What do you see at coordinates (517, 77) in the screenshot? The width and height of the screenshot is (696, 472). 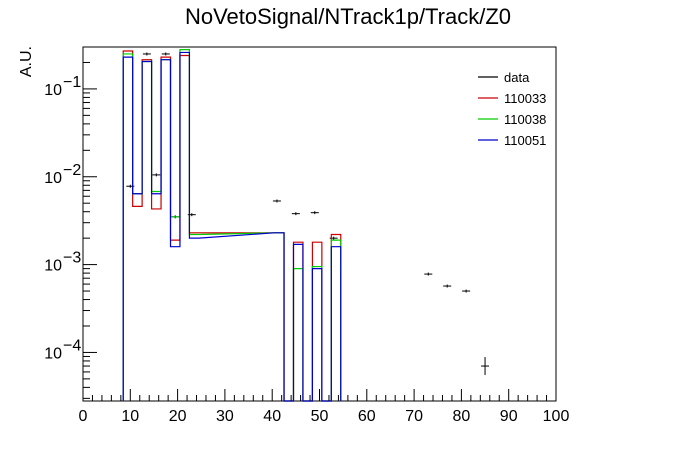 I see `legend-label: data` at bounding box center [517, 77].